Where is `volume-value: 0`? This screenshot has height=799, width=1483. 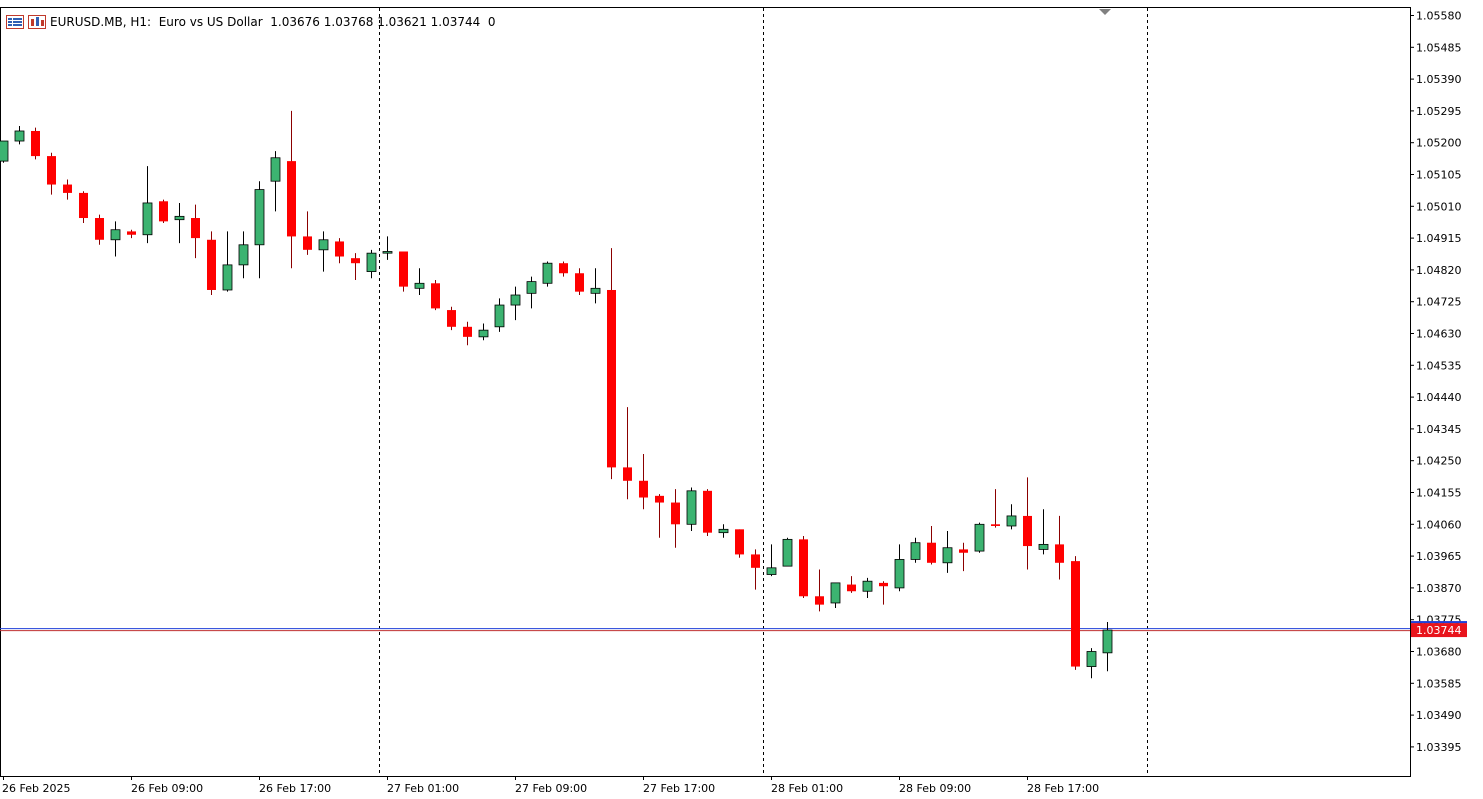
volume-value: 0 is located at coordinates (491, 22).